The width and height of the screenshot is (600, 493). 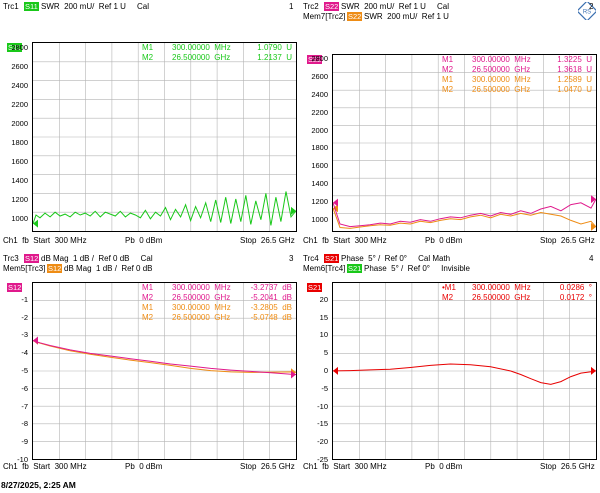 I want to click on marker-value: -3.2737 dB, so click(x=271, y=287).